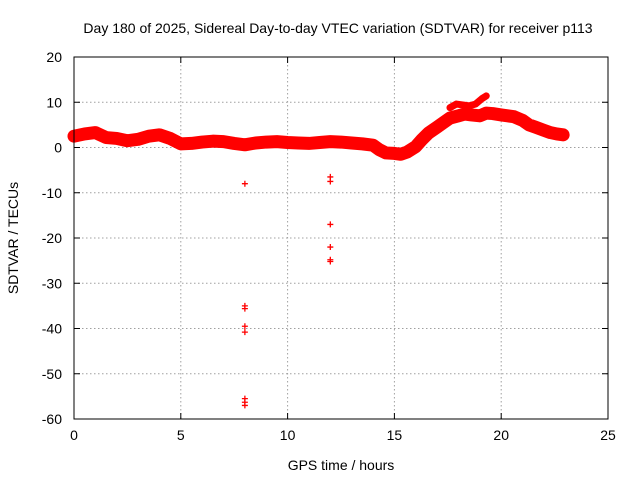  Describe the element at coordinates (54, 102) in the screenshot. I see `y-tick-label: 10` at that location.